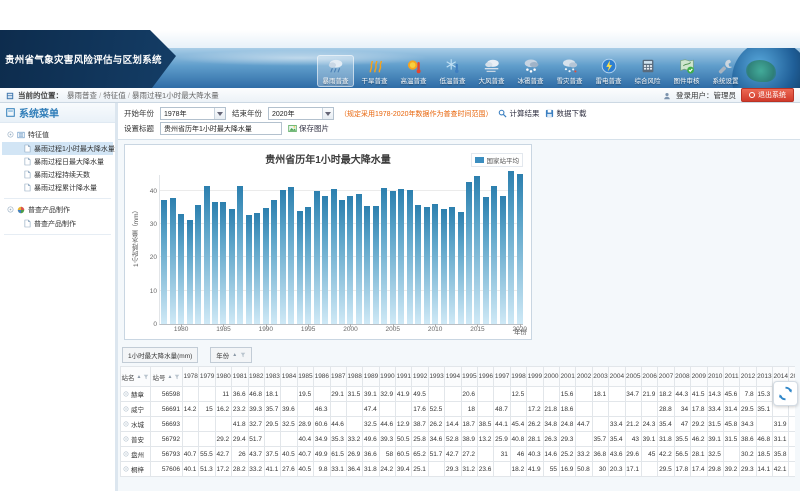 This screenshot has width=800, height=500. What do you see at coordinates (272, 376) in the screenshot?
I see `column-header-year-1983: 1983` at bounding box center [272, 376].